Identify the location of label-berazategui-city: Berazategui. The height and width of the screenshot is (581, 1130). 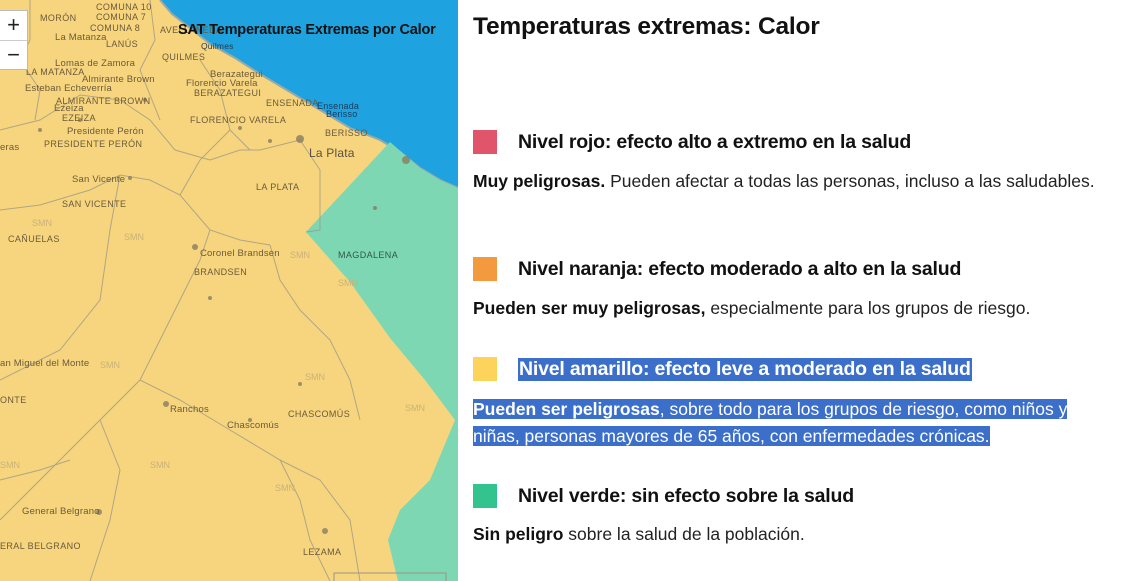
(236, 74).